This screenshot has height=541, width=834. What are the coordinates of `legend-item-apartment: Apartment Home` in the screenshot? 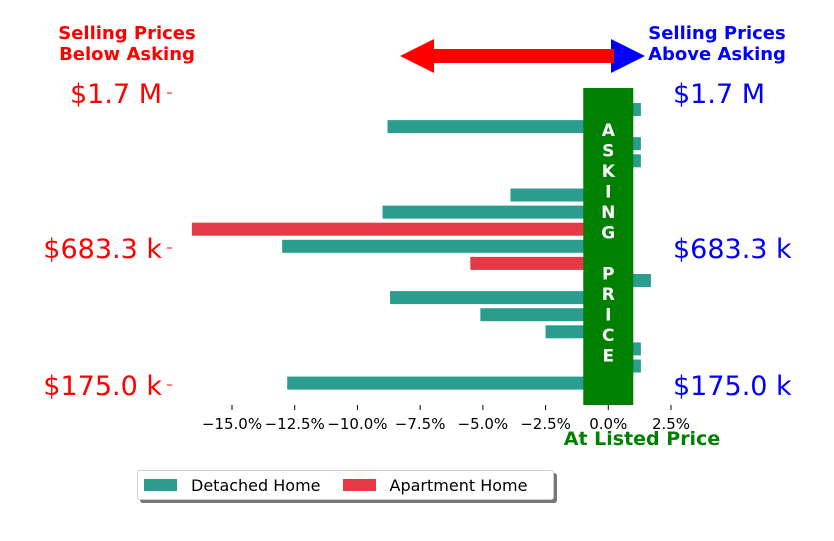 It's located at (435, 485).